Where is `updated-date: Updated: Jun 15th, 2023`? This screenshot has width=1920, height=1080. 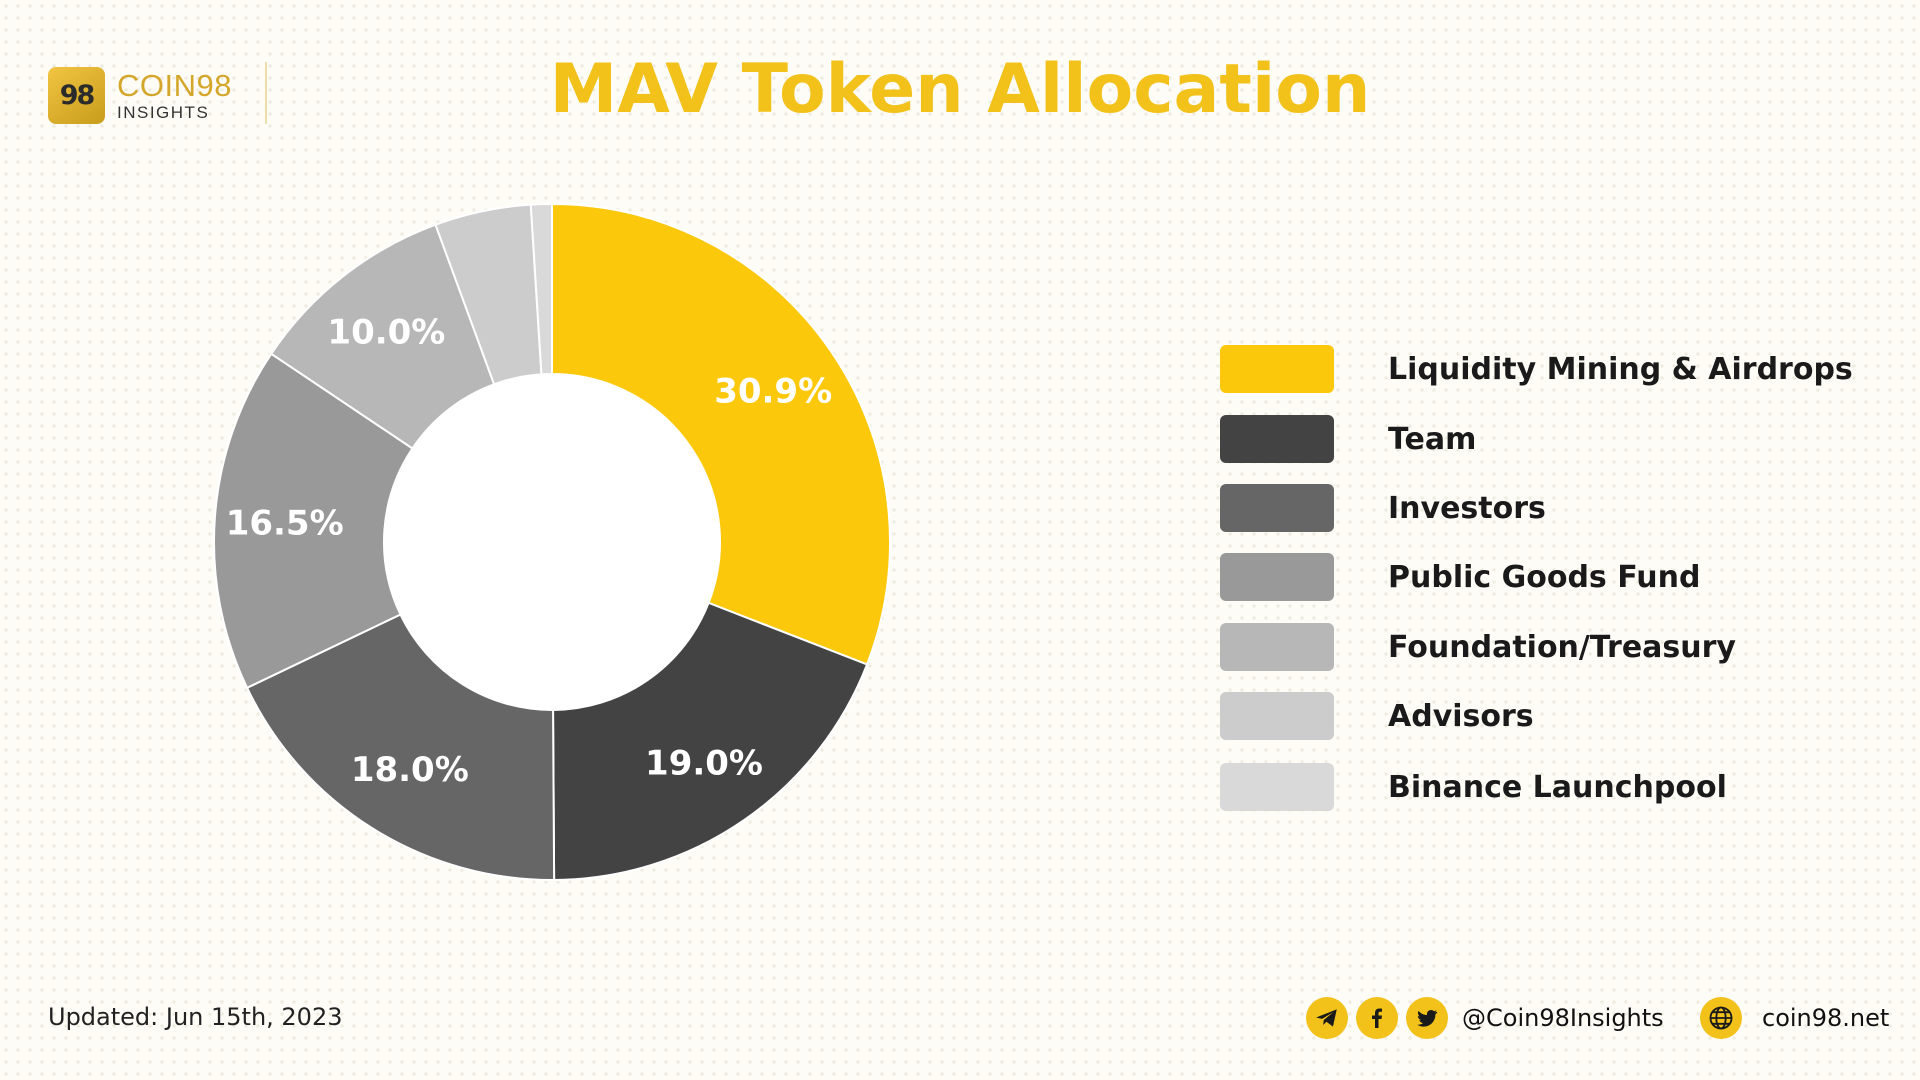
updated-date: Updated: Jun 15th, 2023 is located at coordinates (195, 1017).